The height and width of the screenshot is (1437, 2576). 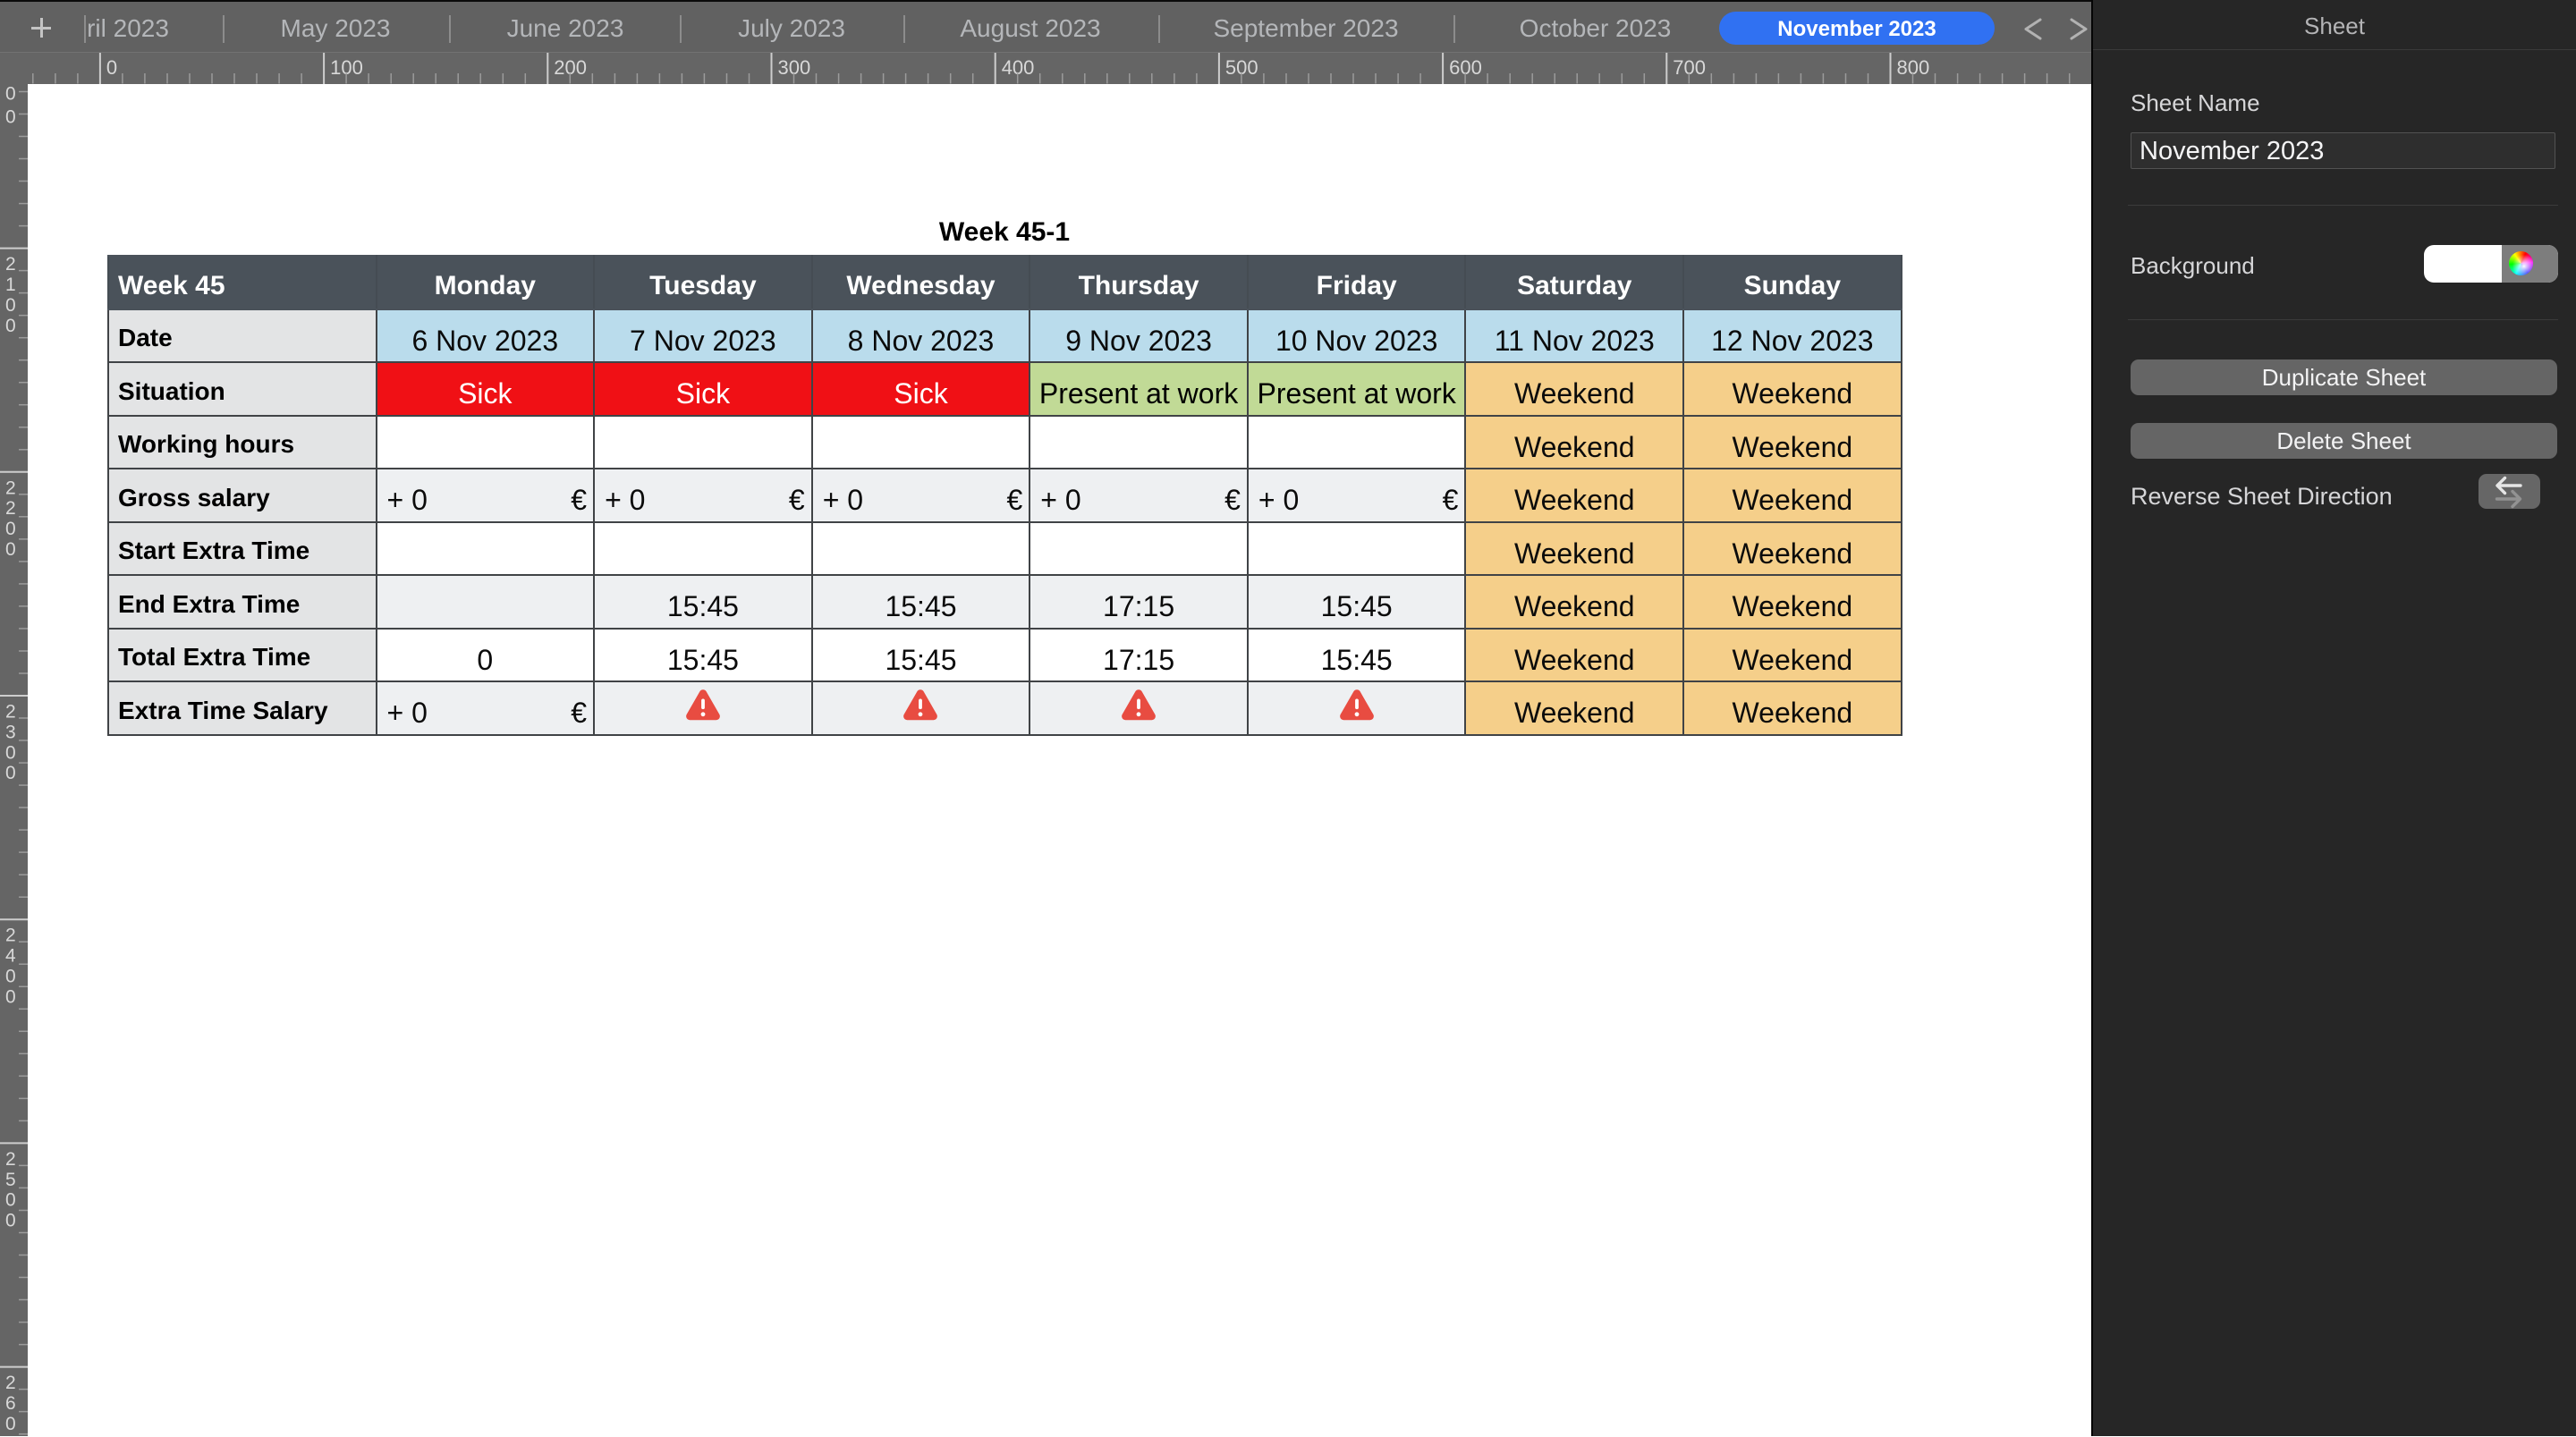 What do you see at coordinates (10, 732) in the screenshot?
I see `svg-text: 3` at bounding box center [10, 732].